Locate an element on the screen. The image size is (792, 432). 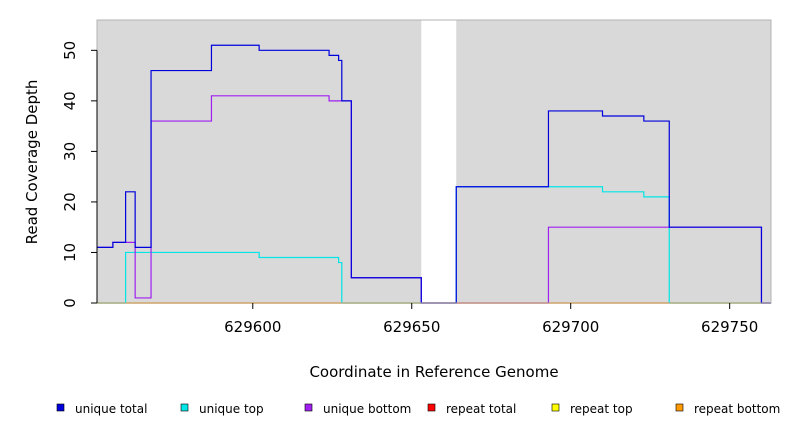
y-axis-title: Read Coverage Depth is located at coordinates (32, 162).